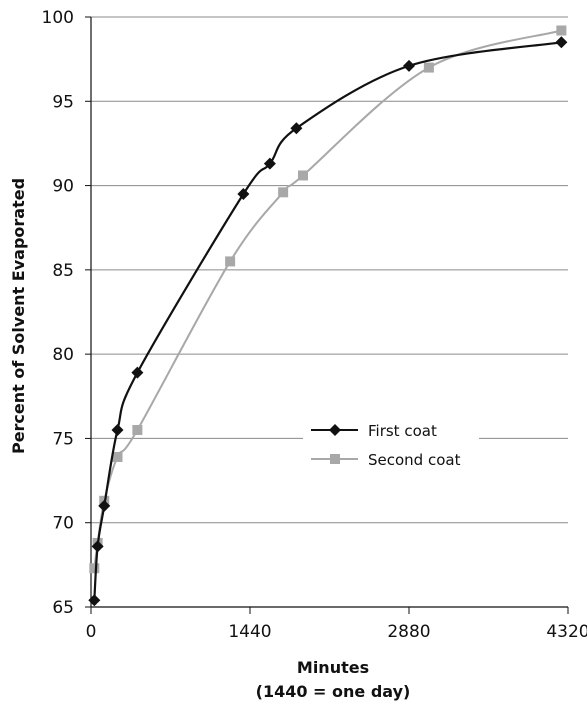  What do you see at coordinates (402, 431) in the screenshot?
I see `legend-label-first-coat: First coat` at bounding box center [402, 431].